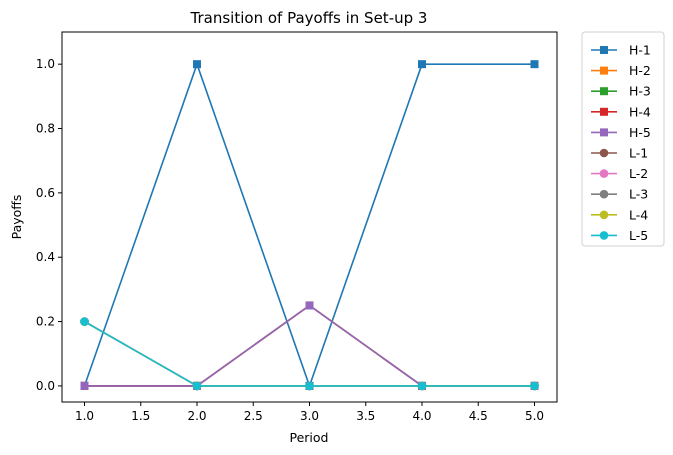 The width and height of the screenshot is (673, 455). I want to click on x-tick-label: 2.5, so click(253, 416).